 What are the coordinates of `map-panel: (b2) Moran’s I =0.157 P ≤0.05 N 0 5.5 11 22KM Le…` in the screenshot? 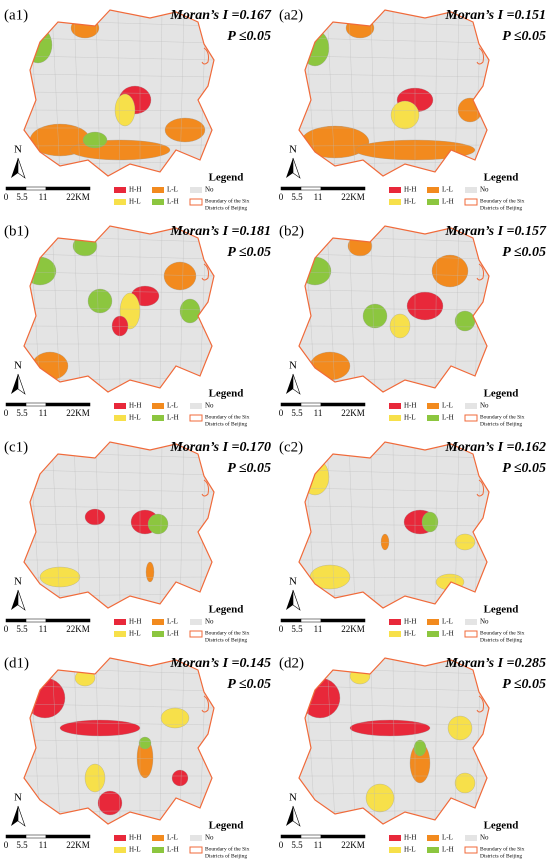 It's located at (413, 325).